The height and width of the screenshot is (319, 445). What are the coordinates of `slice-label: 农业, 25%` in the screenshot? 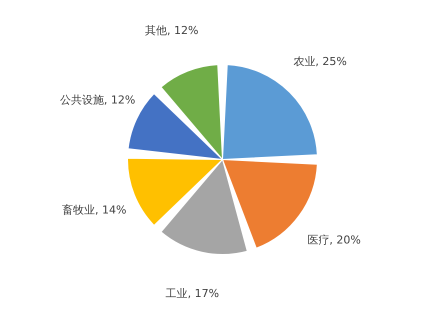 It's located at (320, 61).